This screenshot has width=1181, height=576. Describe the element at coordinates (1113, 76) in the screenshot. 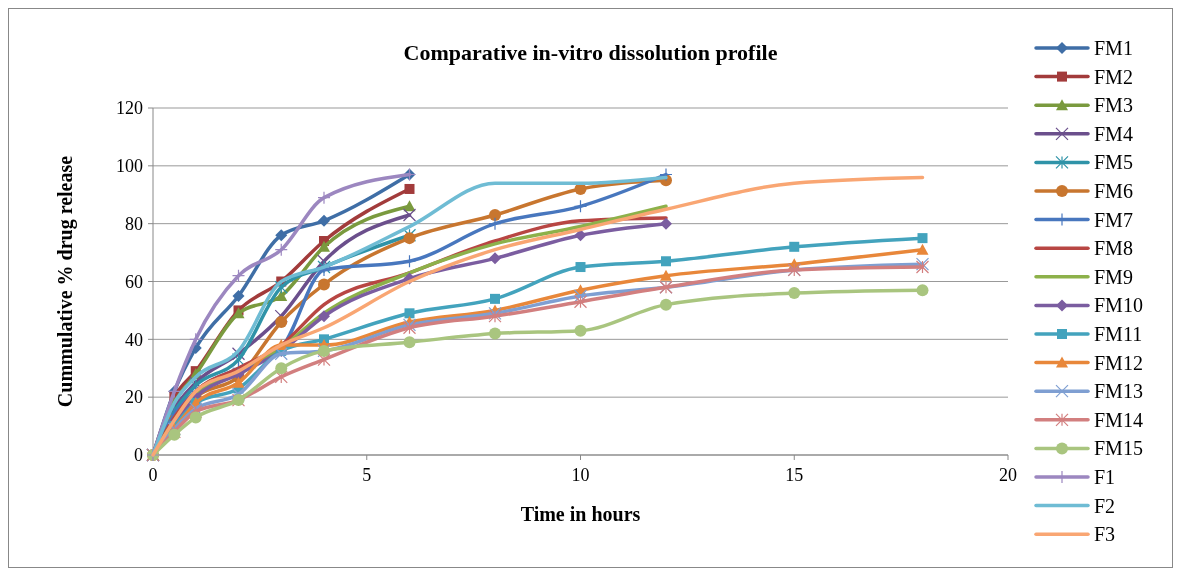

I see `legend-label: FM2` at that location.